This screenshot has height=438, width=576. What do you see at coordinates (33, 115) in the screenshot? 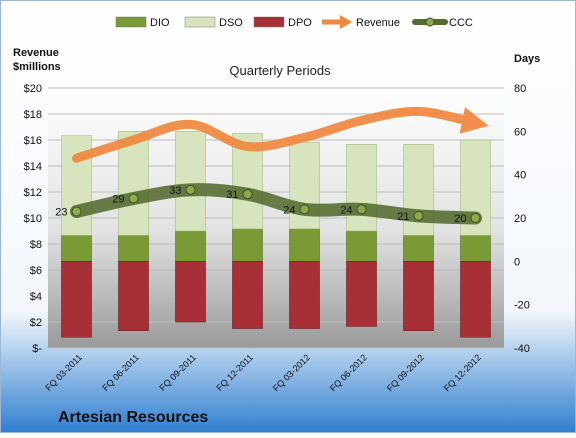
I see `left-axis-tick: $18` at bounding box center [33, 115].